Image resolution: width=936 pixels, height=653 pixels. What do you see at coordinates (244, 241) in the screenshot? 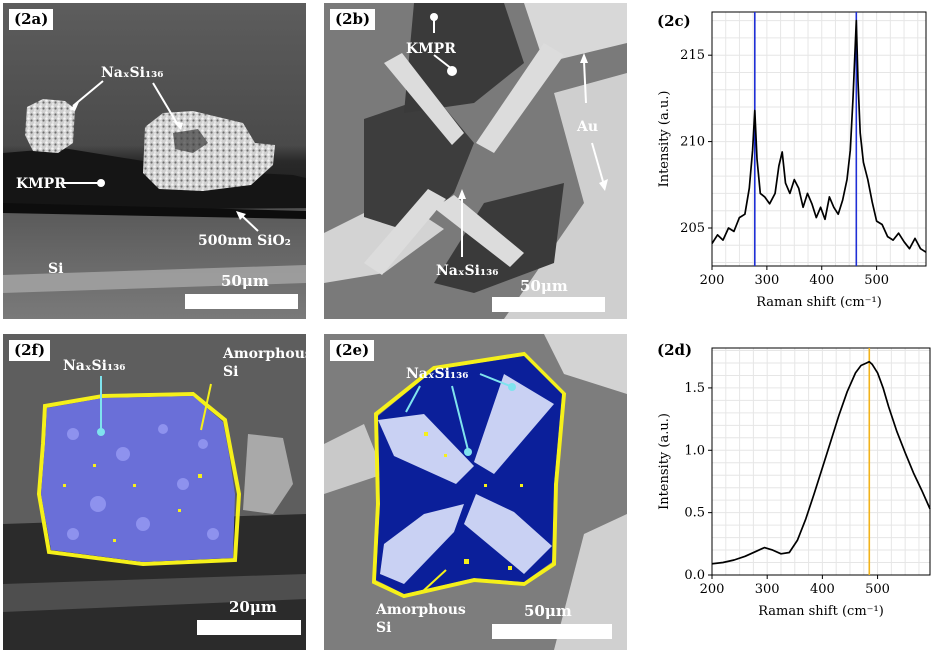
I see `label-sio2: 500nm SiO₂` at bounding box center [244, 241].